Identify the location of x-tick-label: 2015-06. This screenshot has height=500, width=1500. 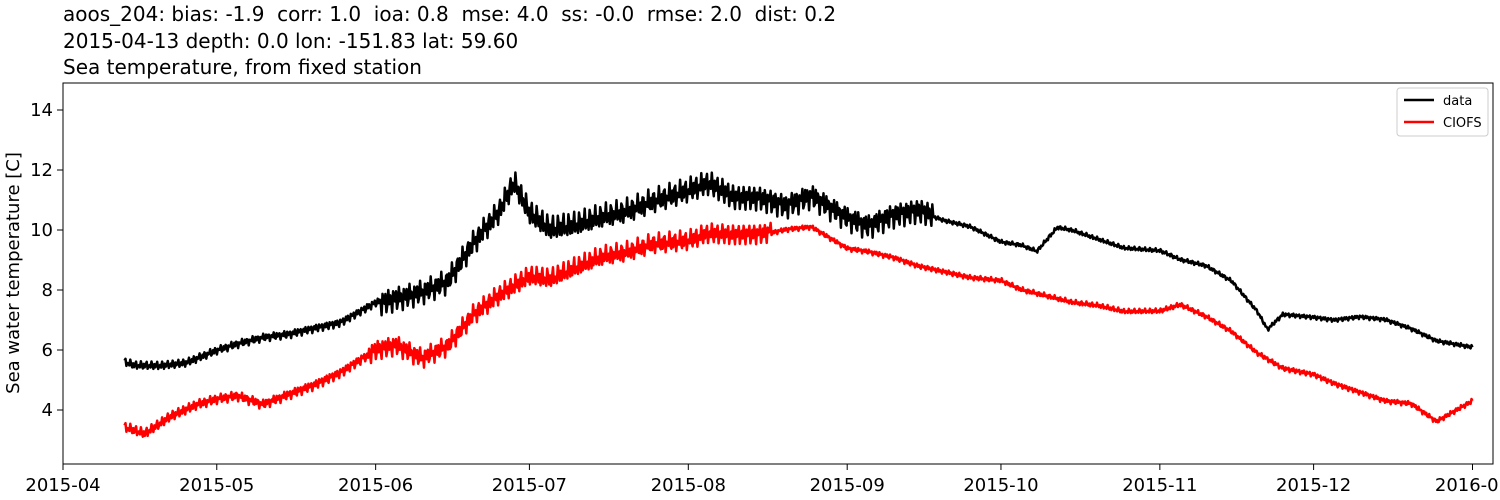
(375, 485).